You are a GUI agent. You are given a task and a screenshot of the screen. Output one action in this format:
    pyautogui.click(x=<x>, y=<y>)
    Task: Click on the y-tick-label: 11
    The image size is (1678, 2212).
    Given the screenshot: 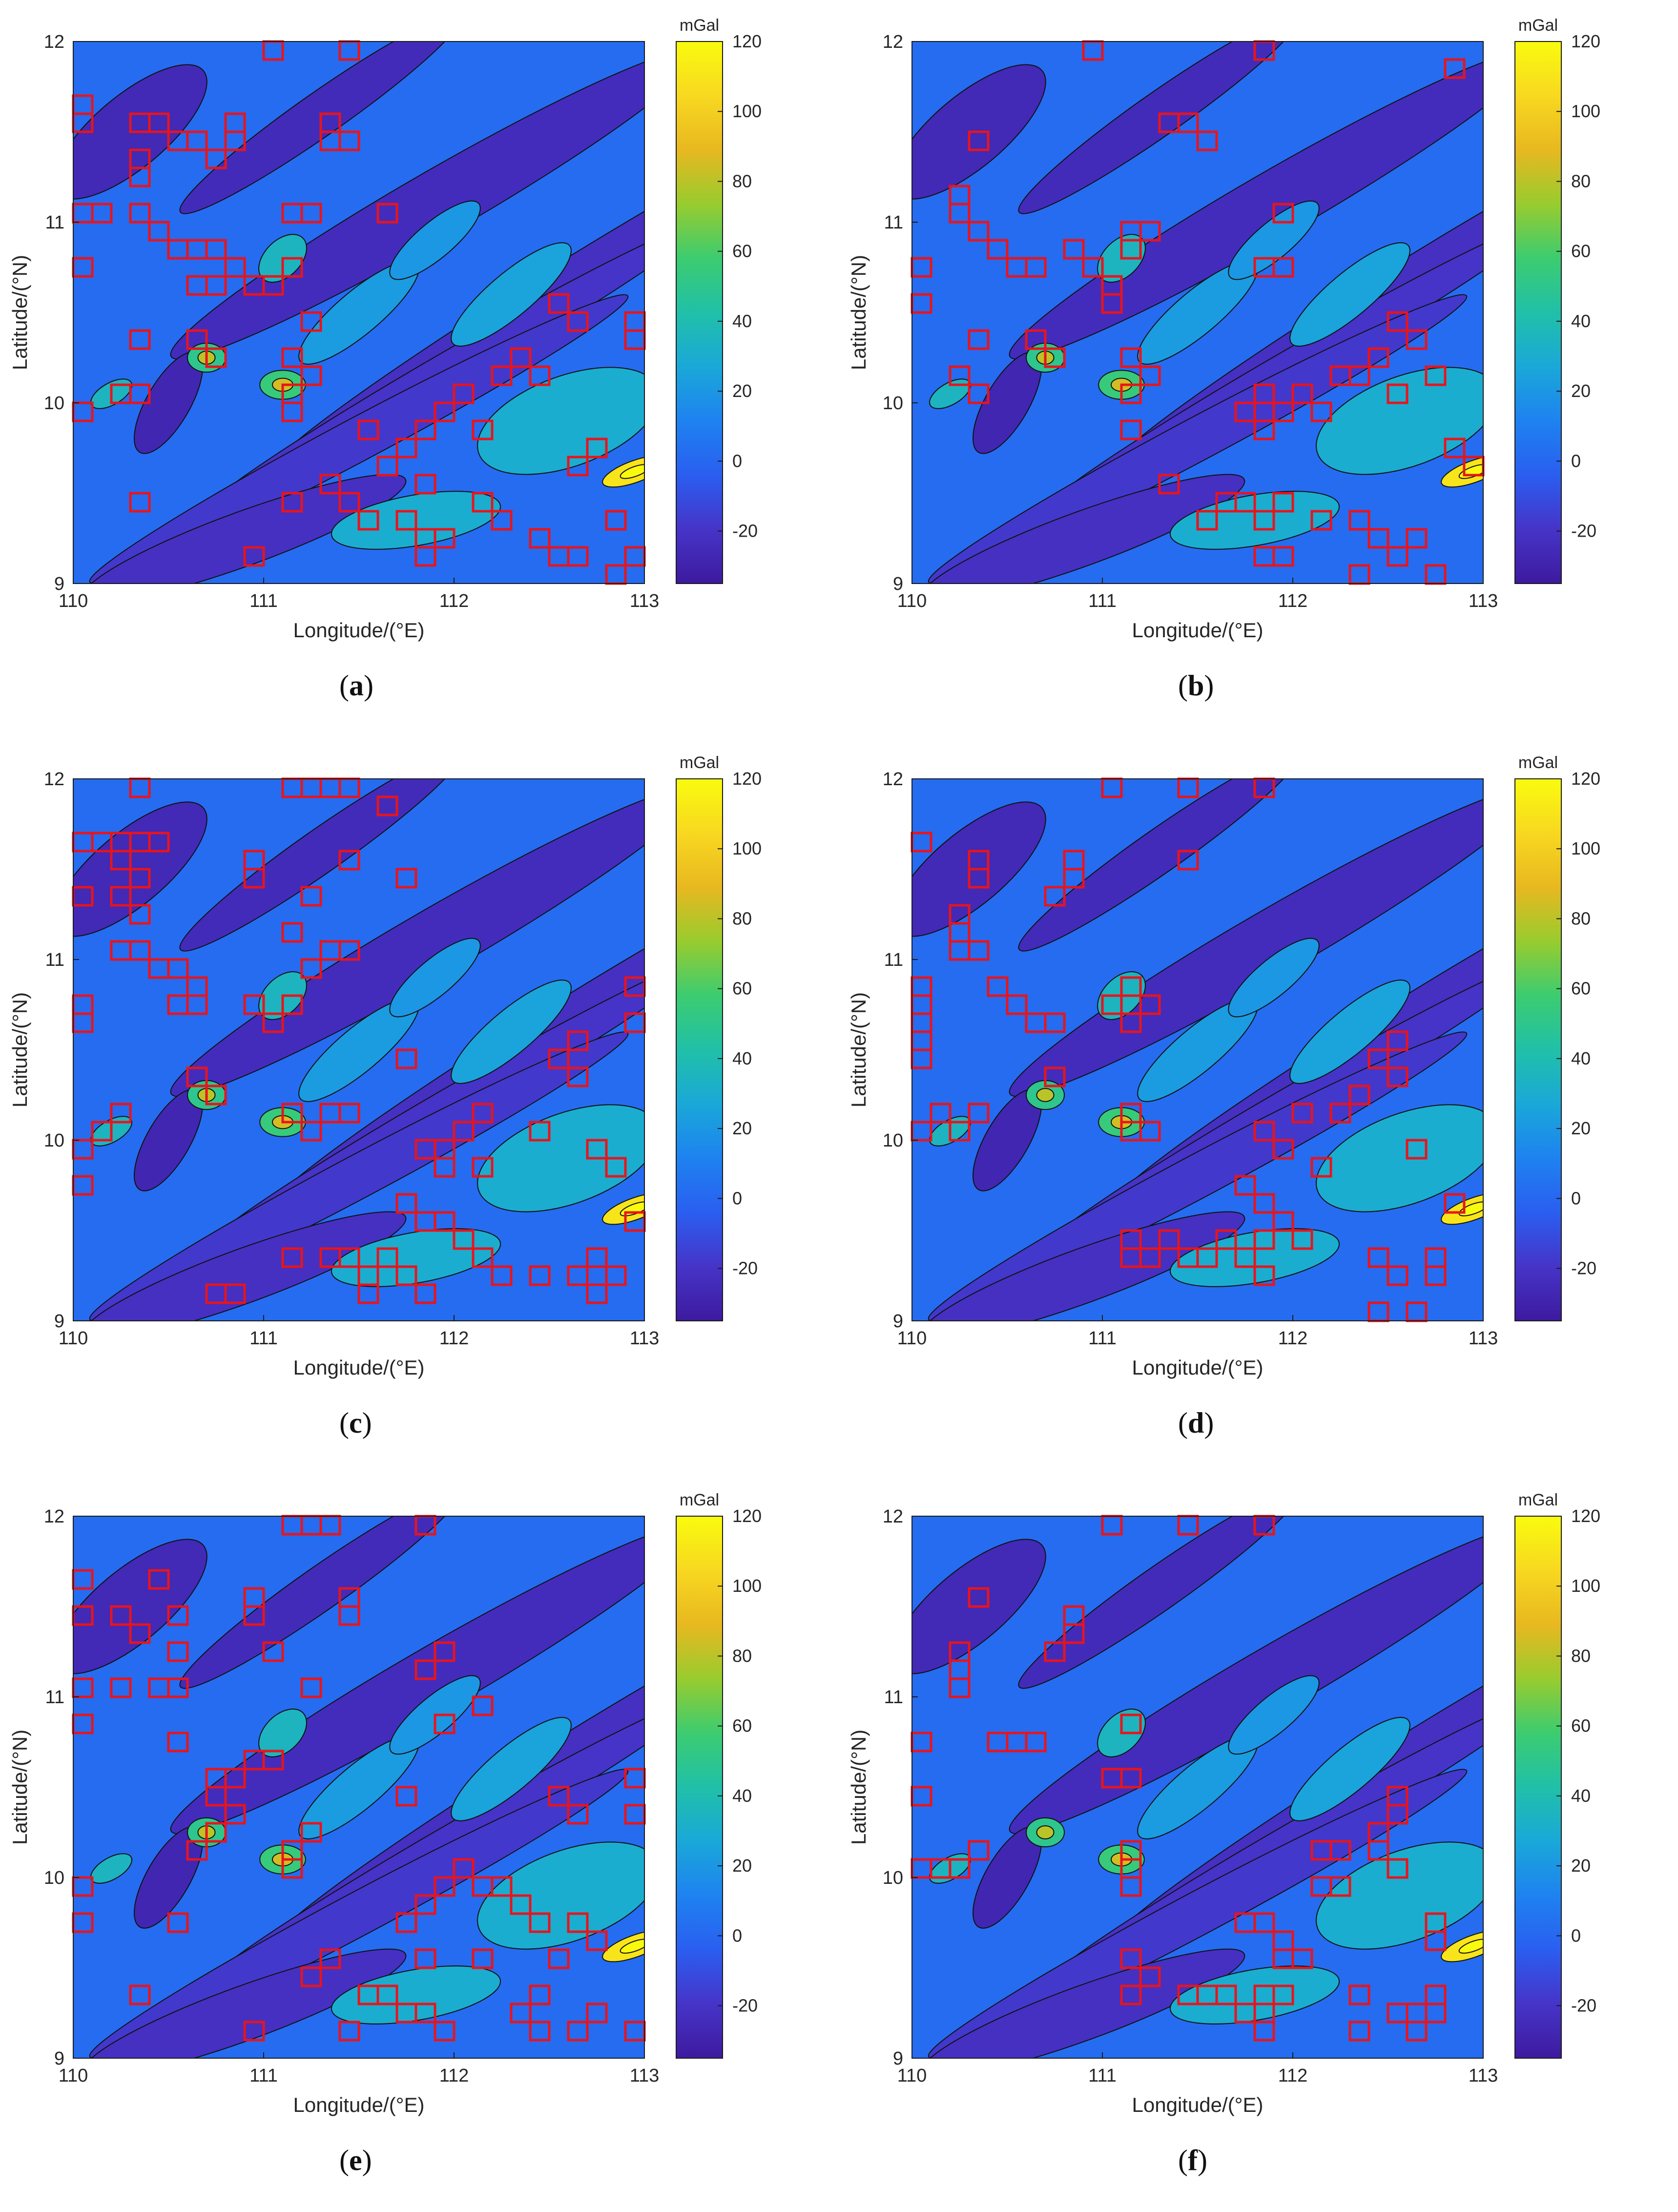 What is the action you would take?
    pyautogui.click(x=893, y=960)
    